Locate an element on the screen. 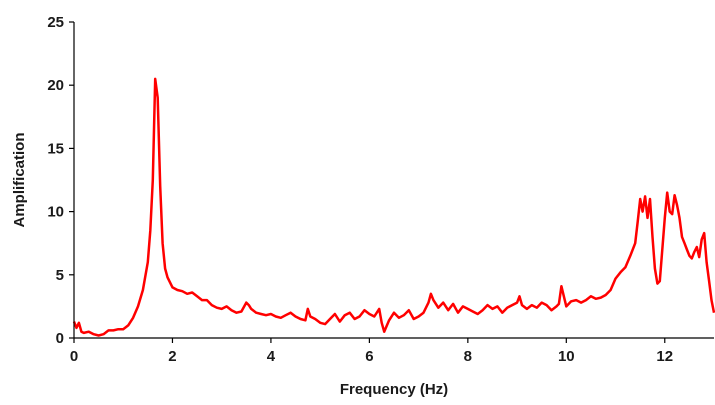  y-axis-title: Amplification is located at coordinates (19, 179).